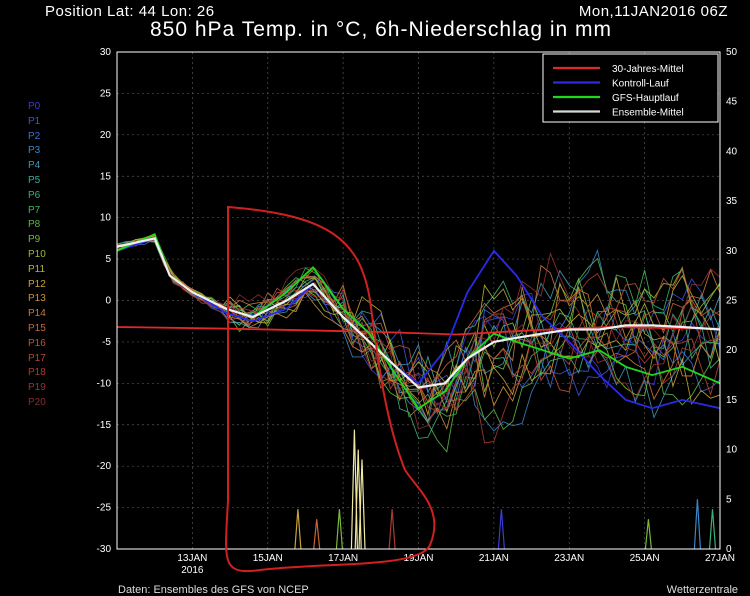 This screenshot has height=596, width=750. What do you see at coordinates (192, 558) in the screenshot?
I see `x-tick-label: 13JAN` at bounding box center [192, 558].